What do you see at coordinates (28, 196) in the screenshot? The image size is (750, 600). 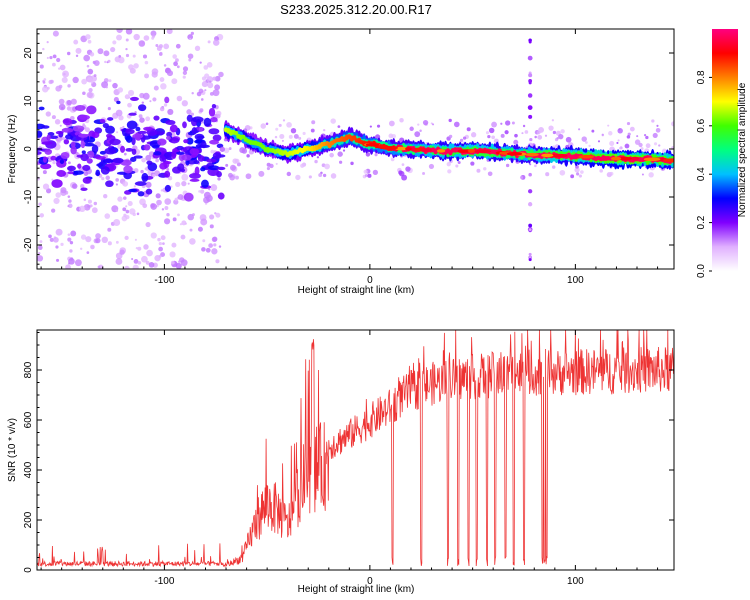 I see `spectrogram-y-tick-label: -10` at bounding box center [28, 196].